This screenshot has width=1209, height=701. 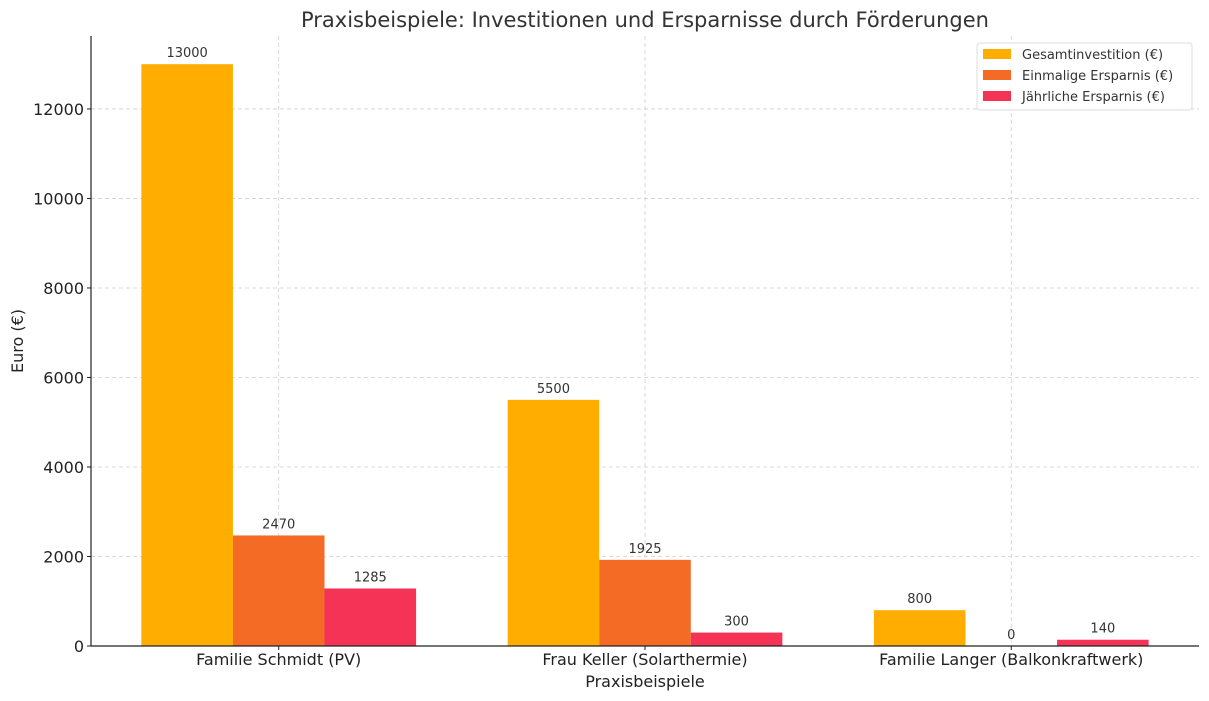 I want to click on x-tick-label: Familie Schmidt (PV), so click(x=278, y=659).